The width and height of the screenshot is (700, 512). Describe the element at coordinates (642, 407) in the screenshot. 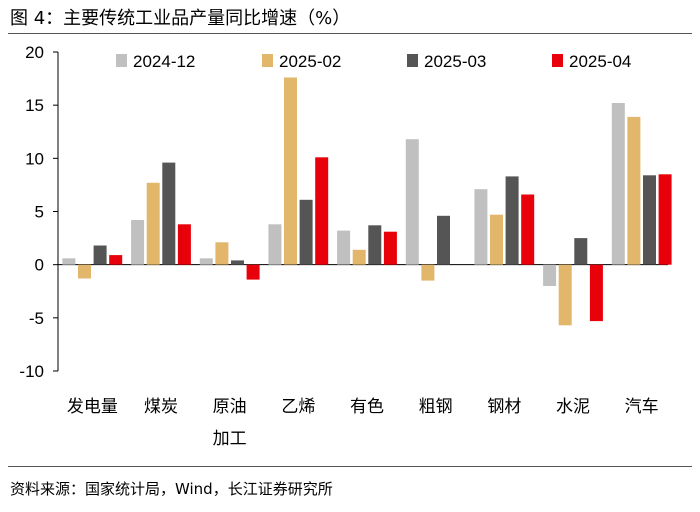

I see `category-label: 汽车` at that location.